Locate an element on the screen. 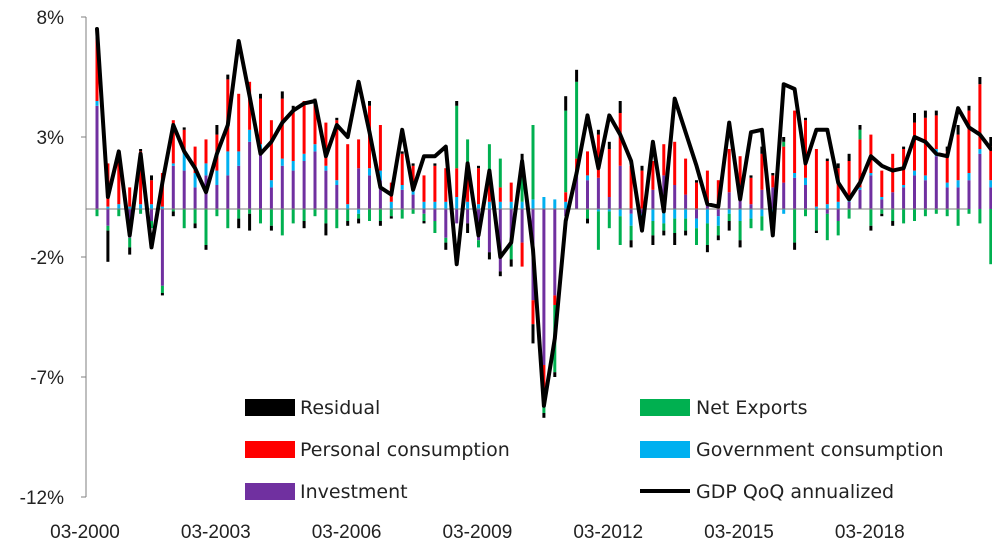 The height and width of the screenshot is (550, 992). legend-label-investment: Investment is located at coordinates (354, 492).